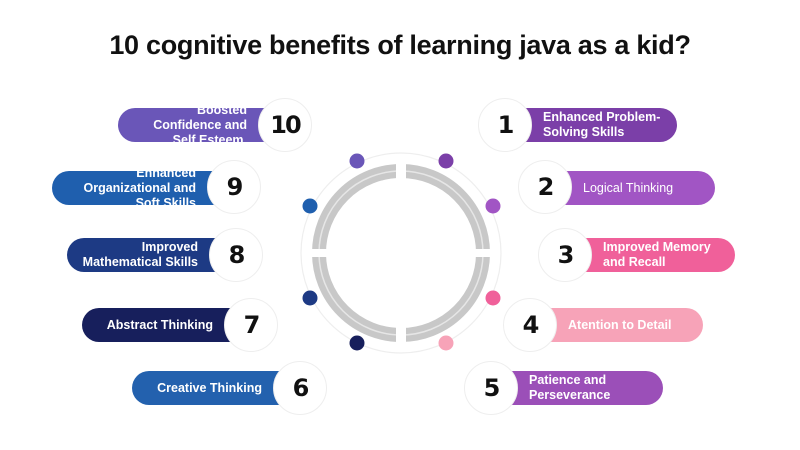 This screenshot has height=450, width=800. I want to click on benefit-label: Boosted Confidence and Self Esteem., so click(200, 124).